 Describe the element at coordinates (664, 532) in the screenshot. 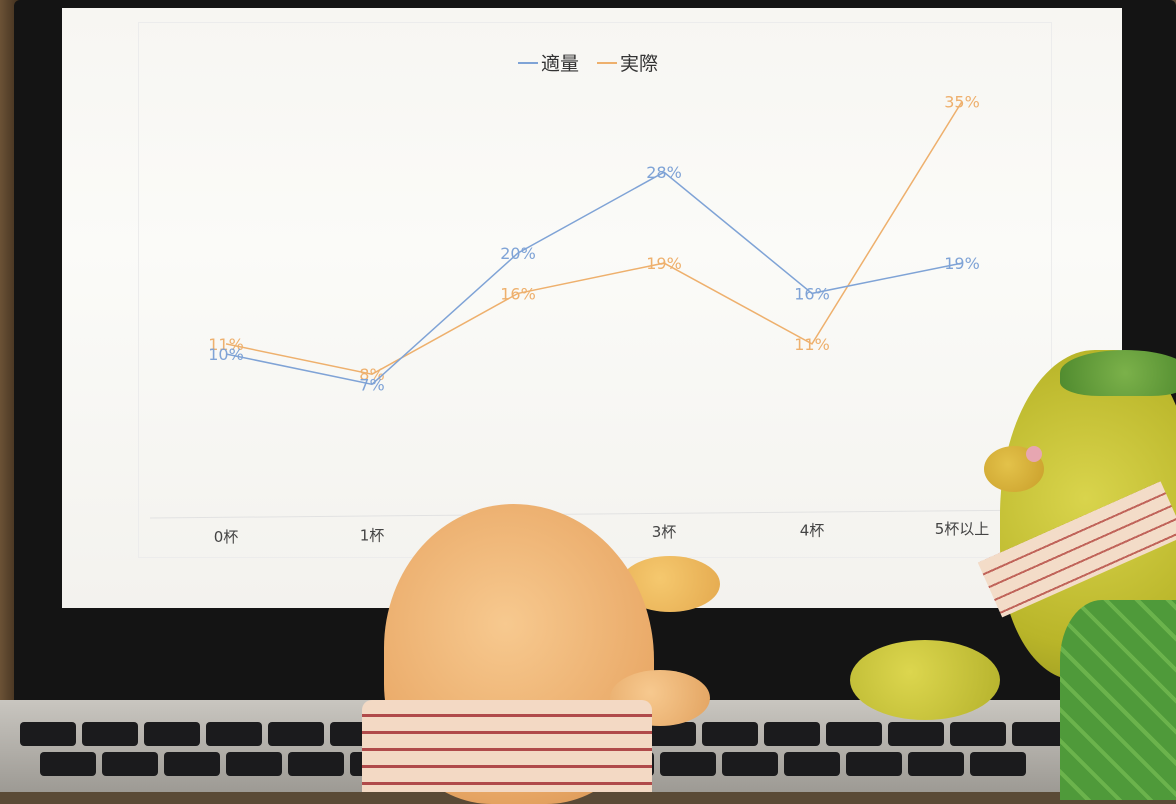

I see `x-tick-label: 3杯` at that location.